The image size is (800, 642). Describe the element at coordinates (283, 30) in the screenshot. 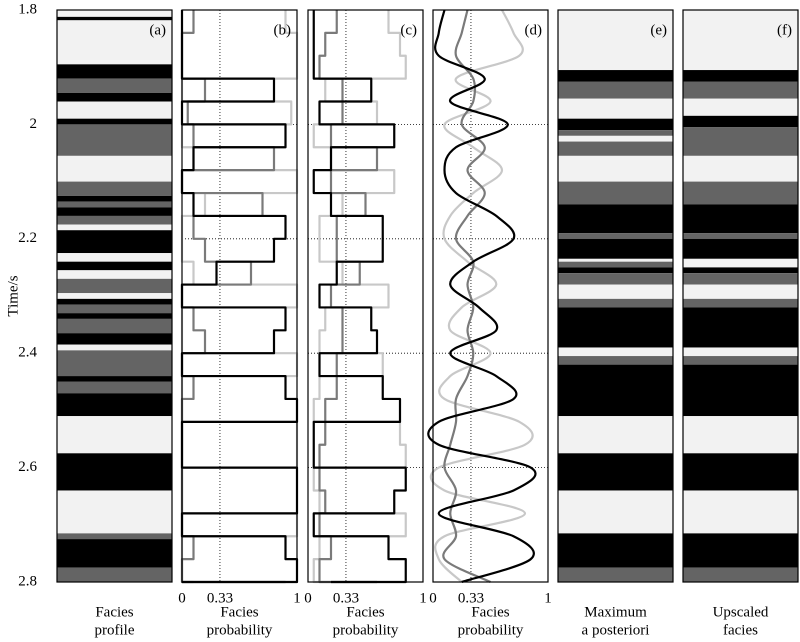

I see `panel-label: (b)` at that location.